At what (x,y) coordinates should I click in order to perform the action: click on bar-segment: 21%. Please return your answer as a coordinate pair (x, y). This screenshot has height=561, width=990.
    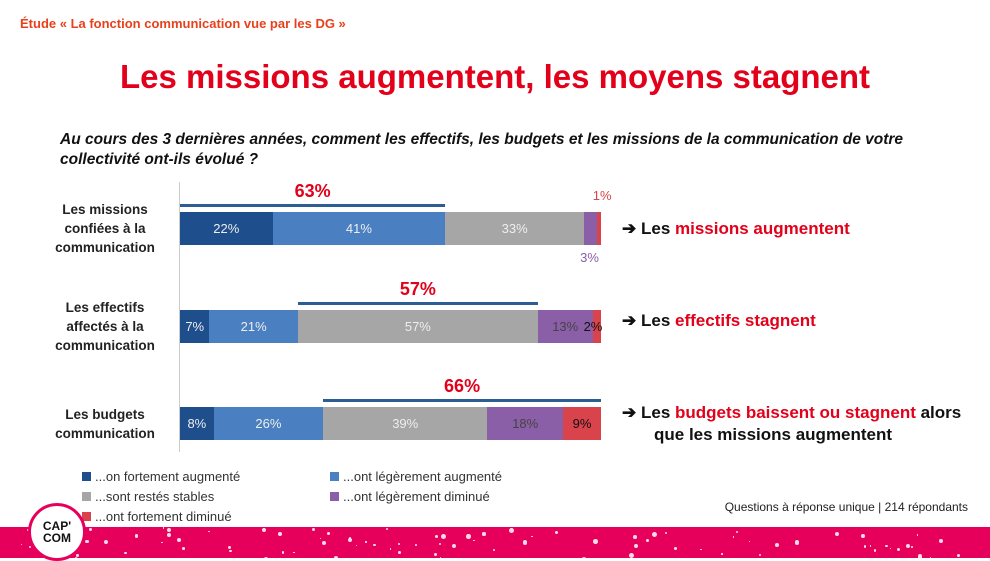
    Looking at the image, I should click on (253, 326).